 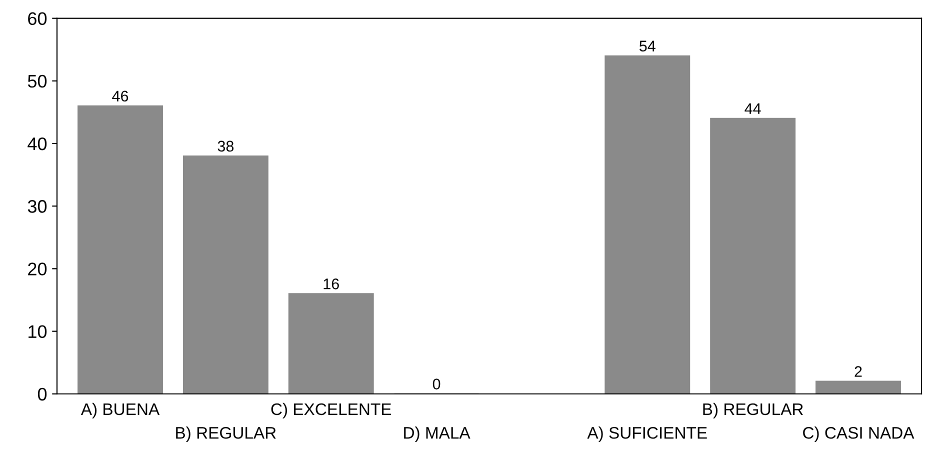 What do you see at coordinates (120, 410) in the screenshot?
I see `x-tick-label: A) BUENA` at bounding box center [120, 410].